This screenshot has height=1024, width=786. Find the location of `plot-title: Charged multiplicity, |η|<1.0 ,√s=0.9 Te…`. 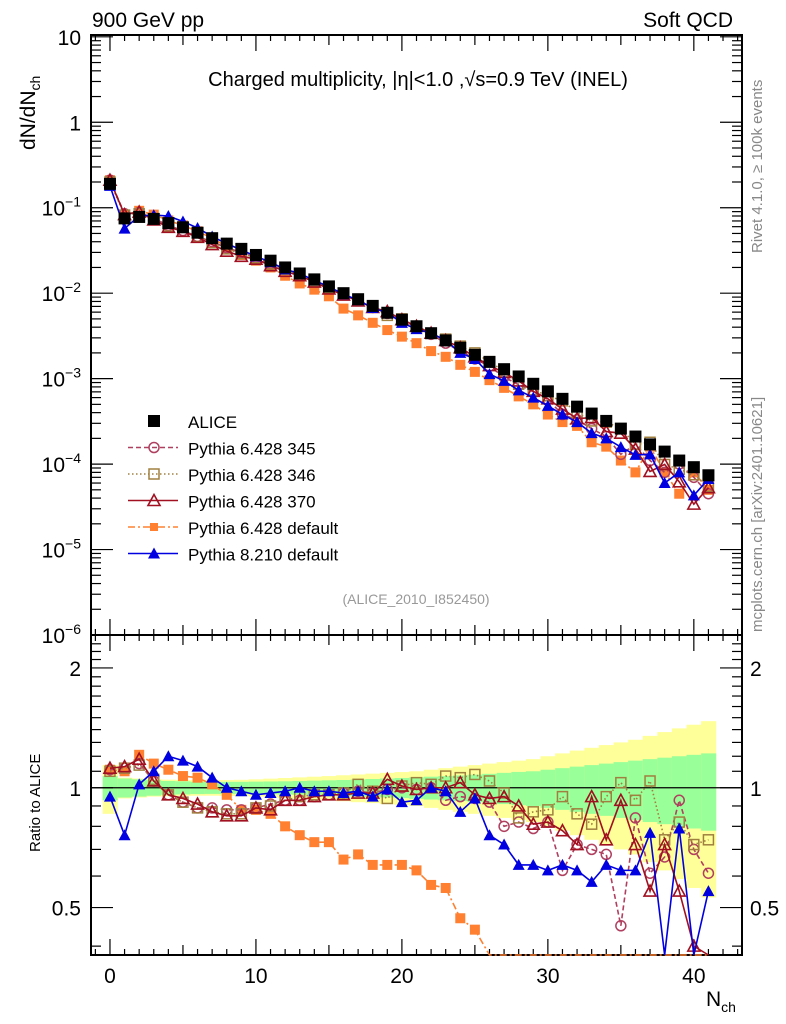

plot-title: Charged multiplicity, |η|<1.0 ,√s=0.9 Te… is located at coordinates (418, 80).